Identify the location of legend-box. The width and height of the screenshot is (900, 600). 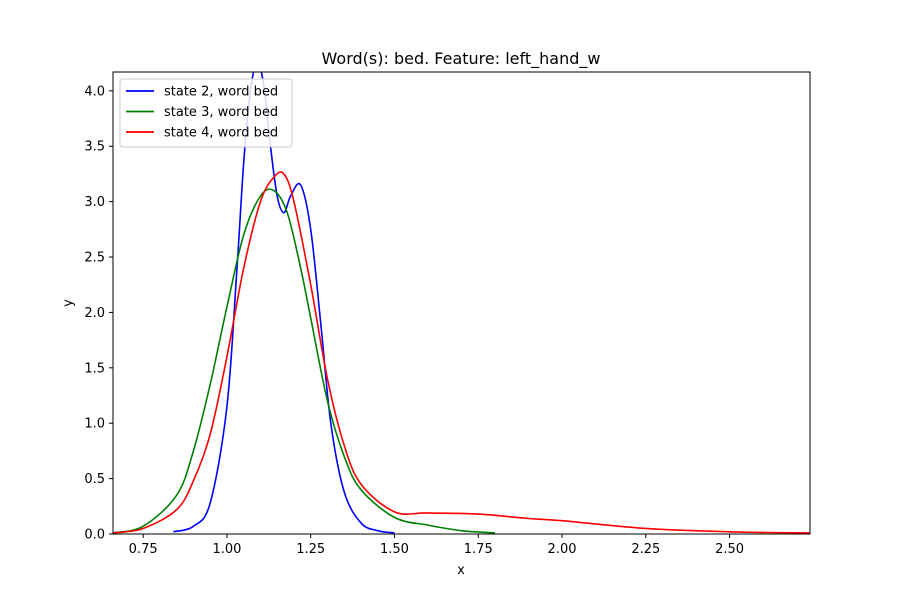
(206, 113).